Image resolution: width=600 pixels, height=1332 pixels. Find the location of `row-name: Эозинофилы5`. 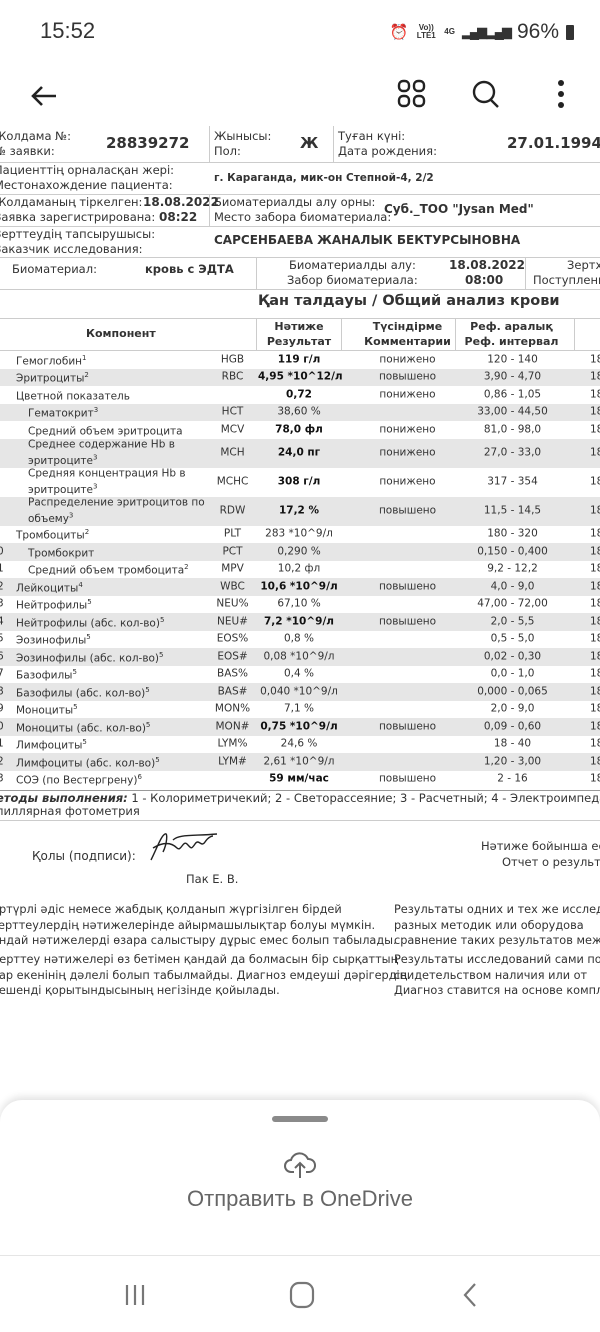

row-name: Эозинофилы5 is located at coordinates (53, 639).